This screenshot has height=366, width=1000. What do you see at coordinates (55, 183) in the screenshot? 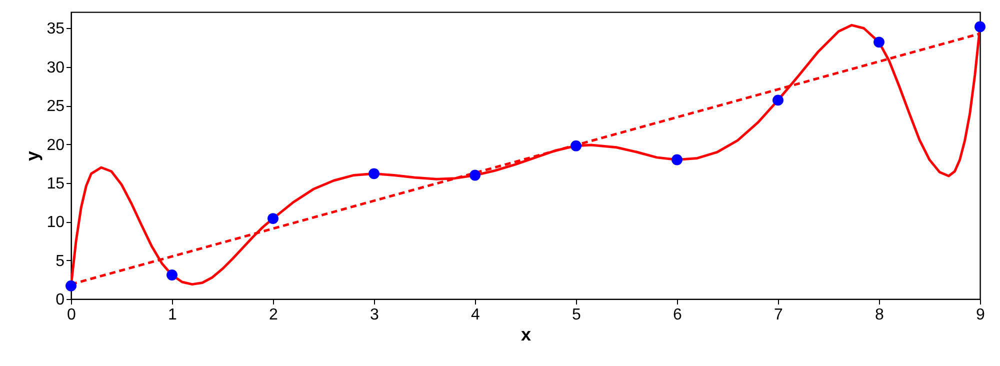
I see `y-tick-label: 15` at bounding box center [55, 183].